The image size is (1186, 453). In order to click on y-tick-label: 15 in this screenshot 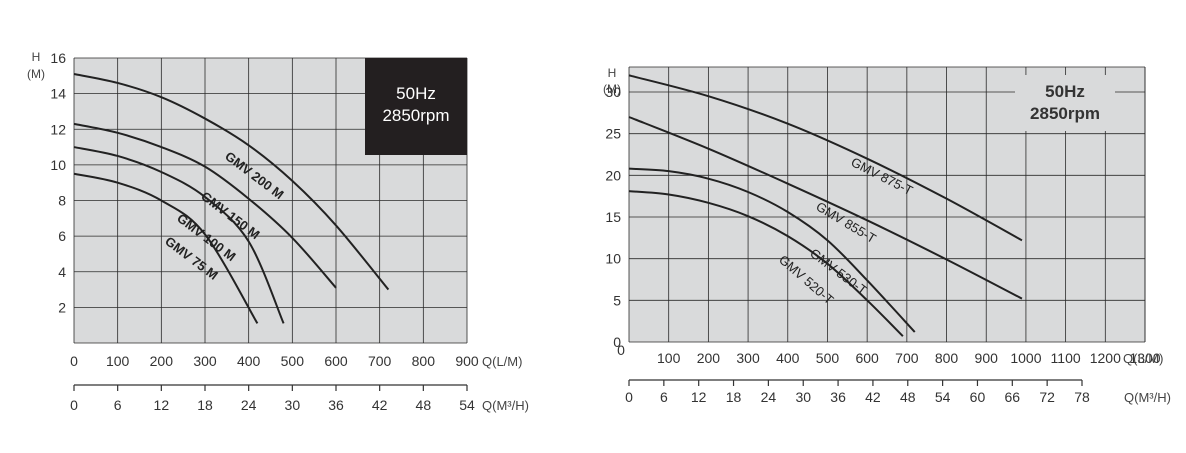, I will do `click(613, 217)`.